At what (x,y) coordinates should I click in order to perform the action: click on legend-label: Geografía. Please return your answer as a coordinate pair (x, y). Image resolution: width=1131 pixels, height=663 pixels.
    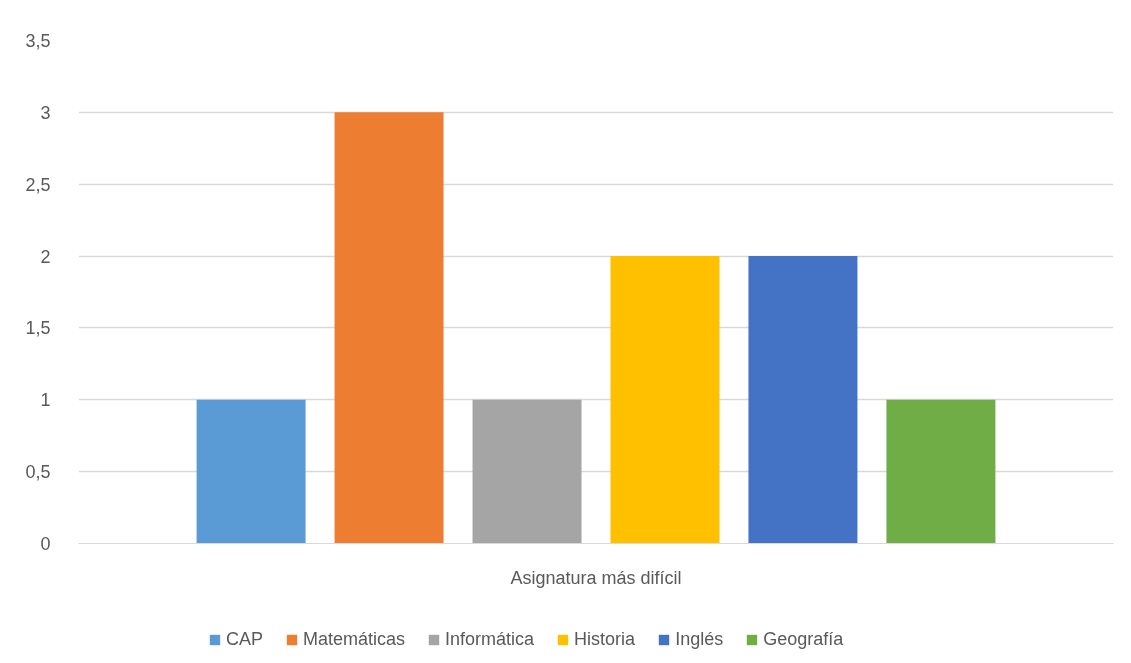
    Looking at the image, I should click on (803, 639).